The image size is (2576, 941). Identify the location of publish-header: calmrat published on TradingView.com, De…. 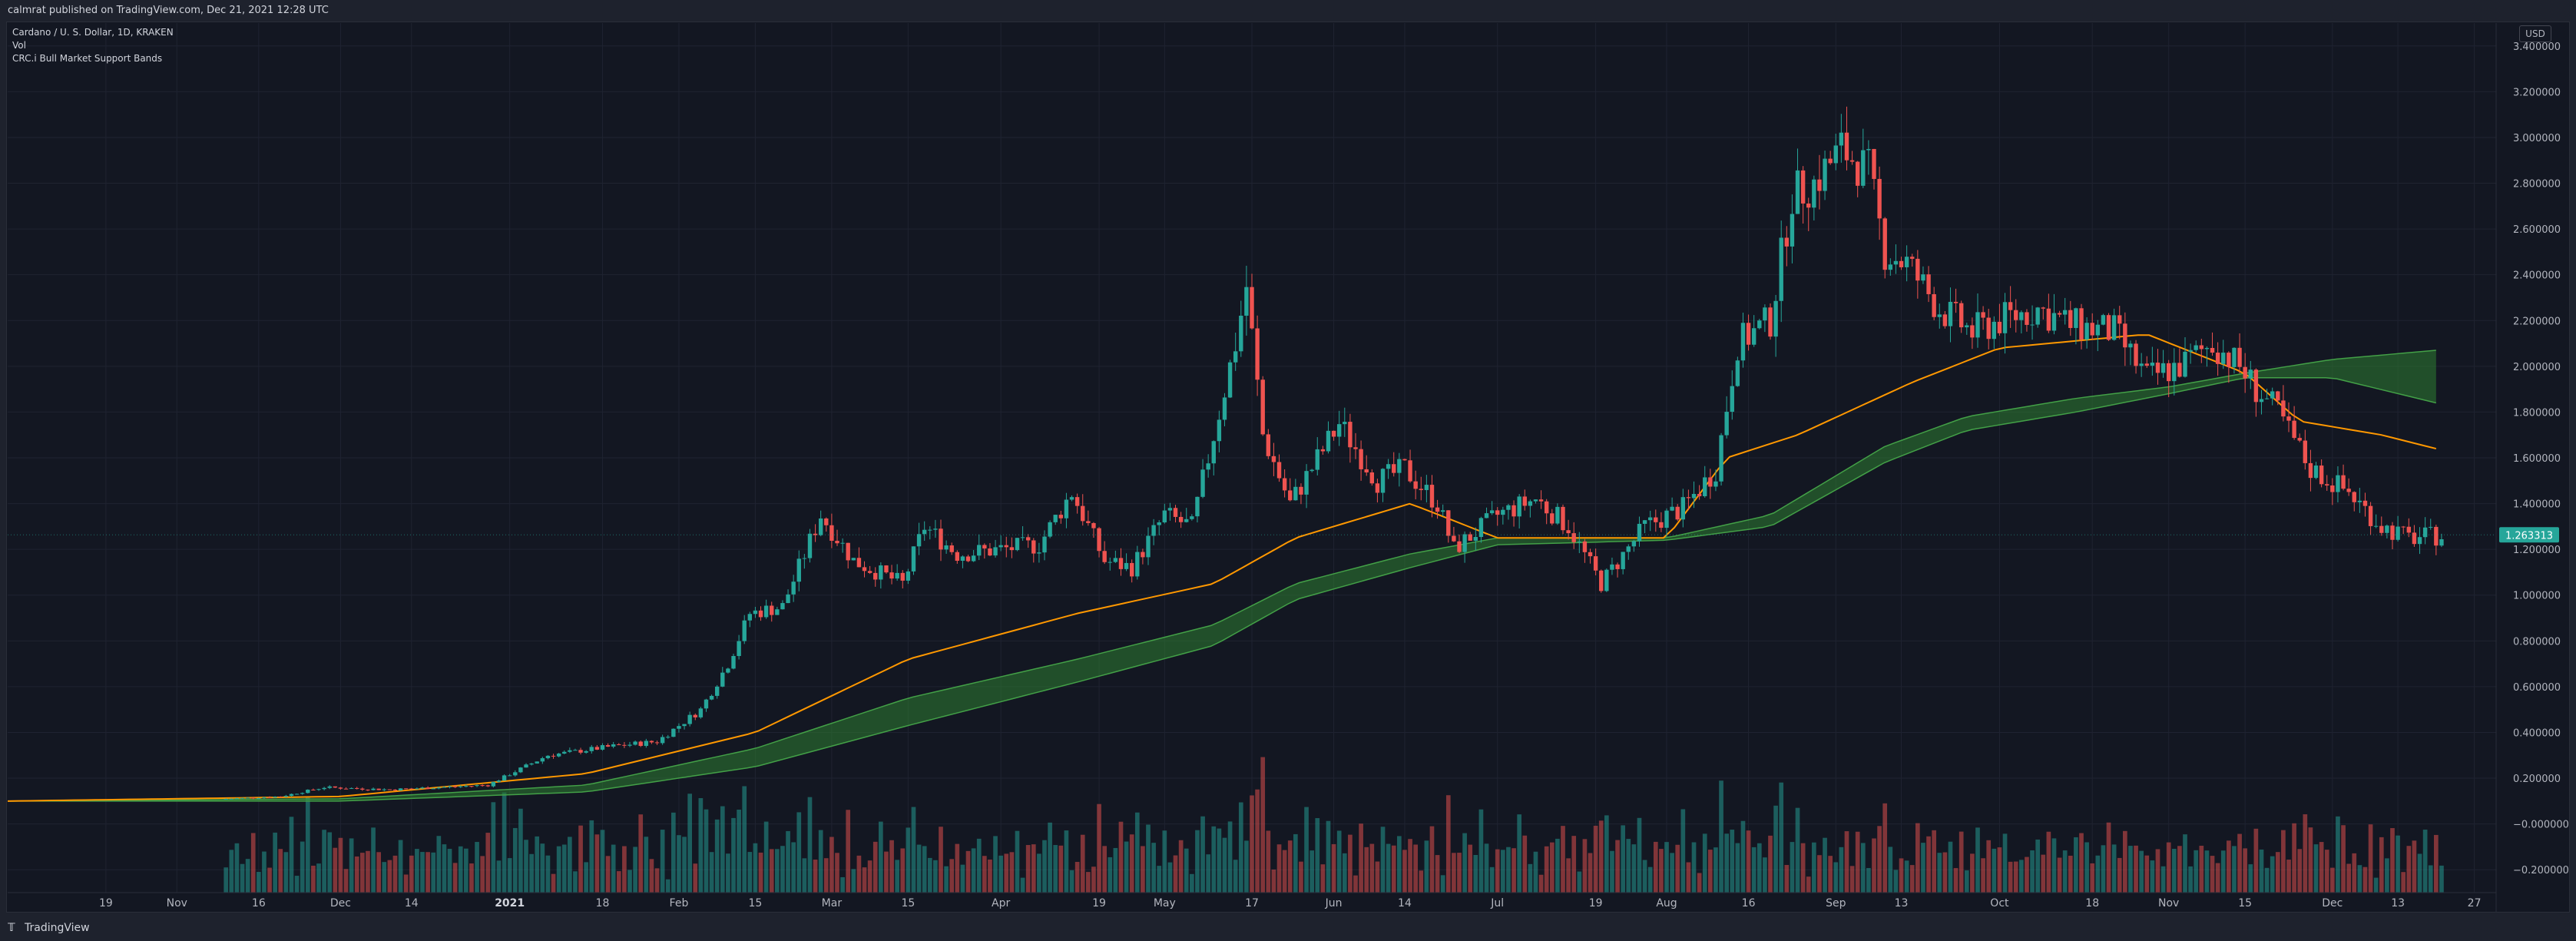
(1288, 11).